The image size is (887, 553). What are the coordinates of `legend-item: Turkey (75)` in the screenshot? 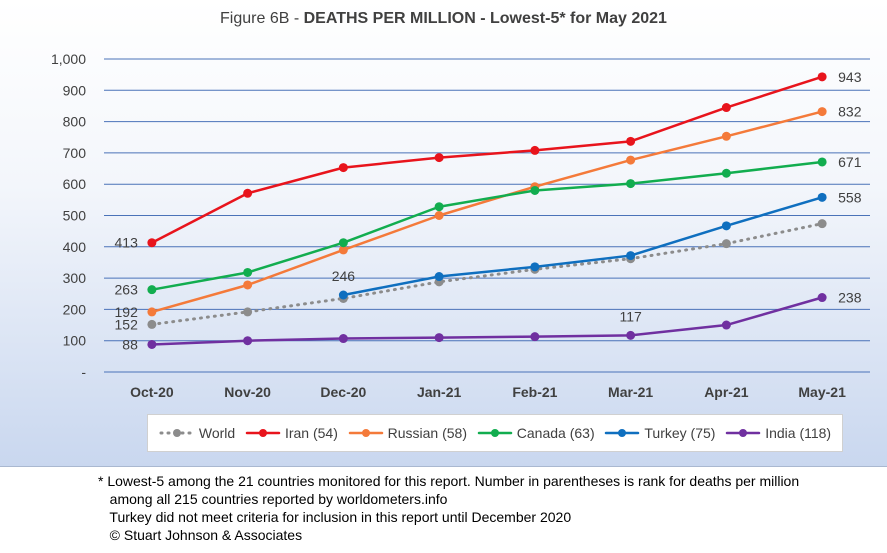 It's located at (659, 433).